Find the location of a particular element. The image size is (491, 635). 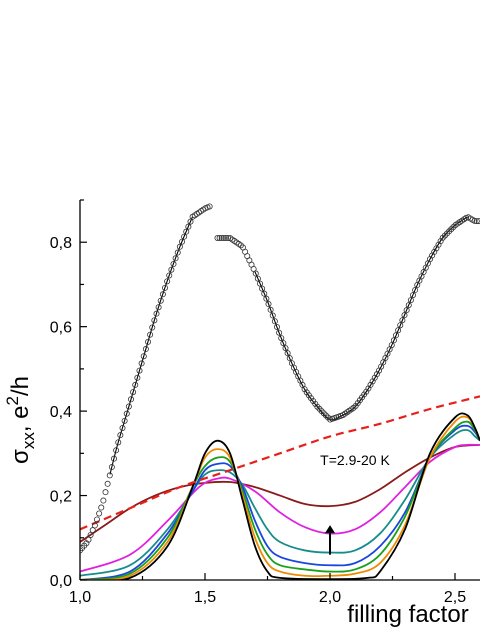

x-tick-label: 1,5 is located at coordinates (205, 597).